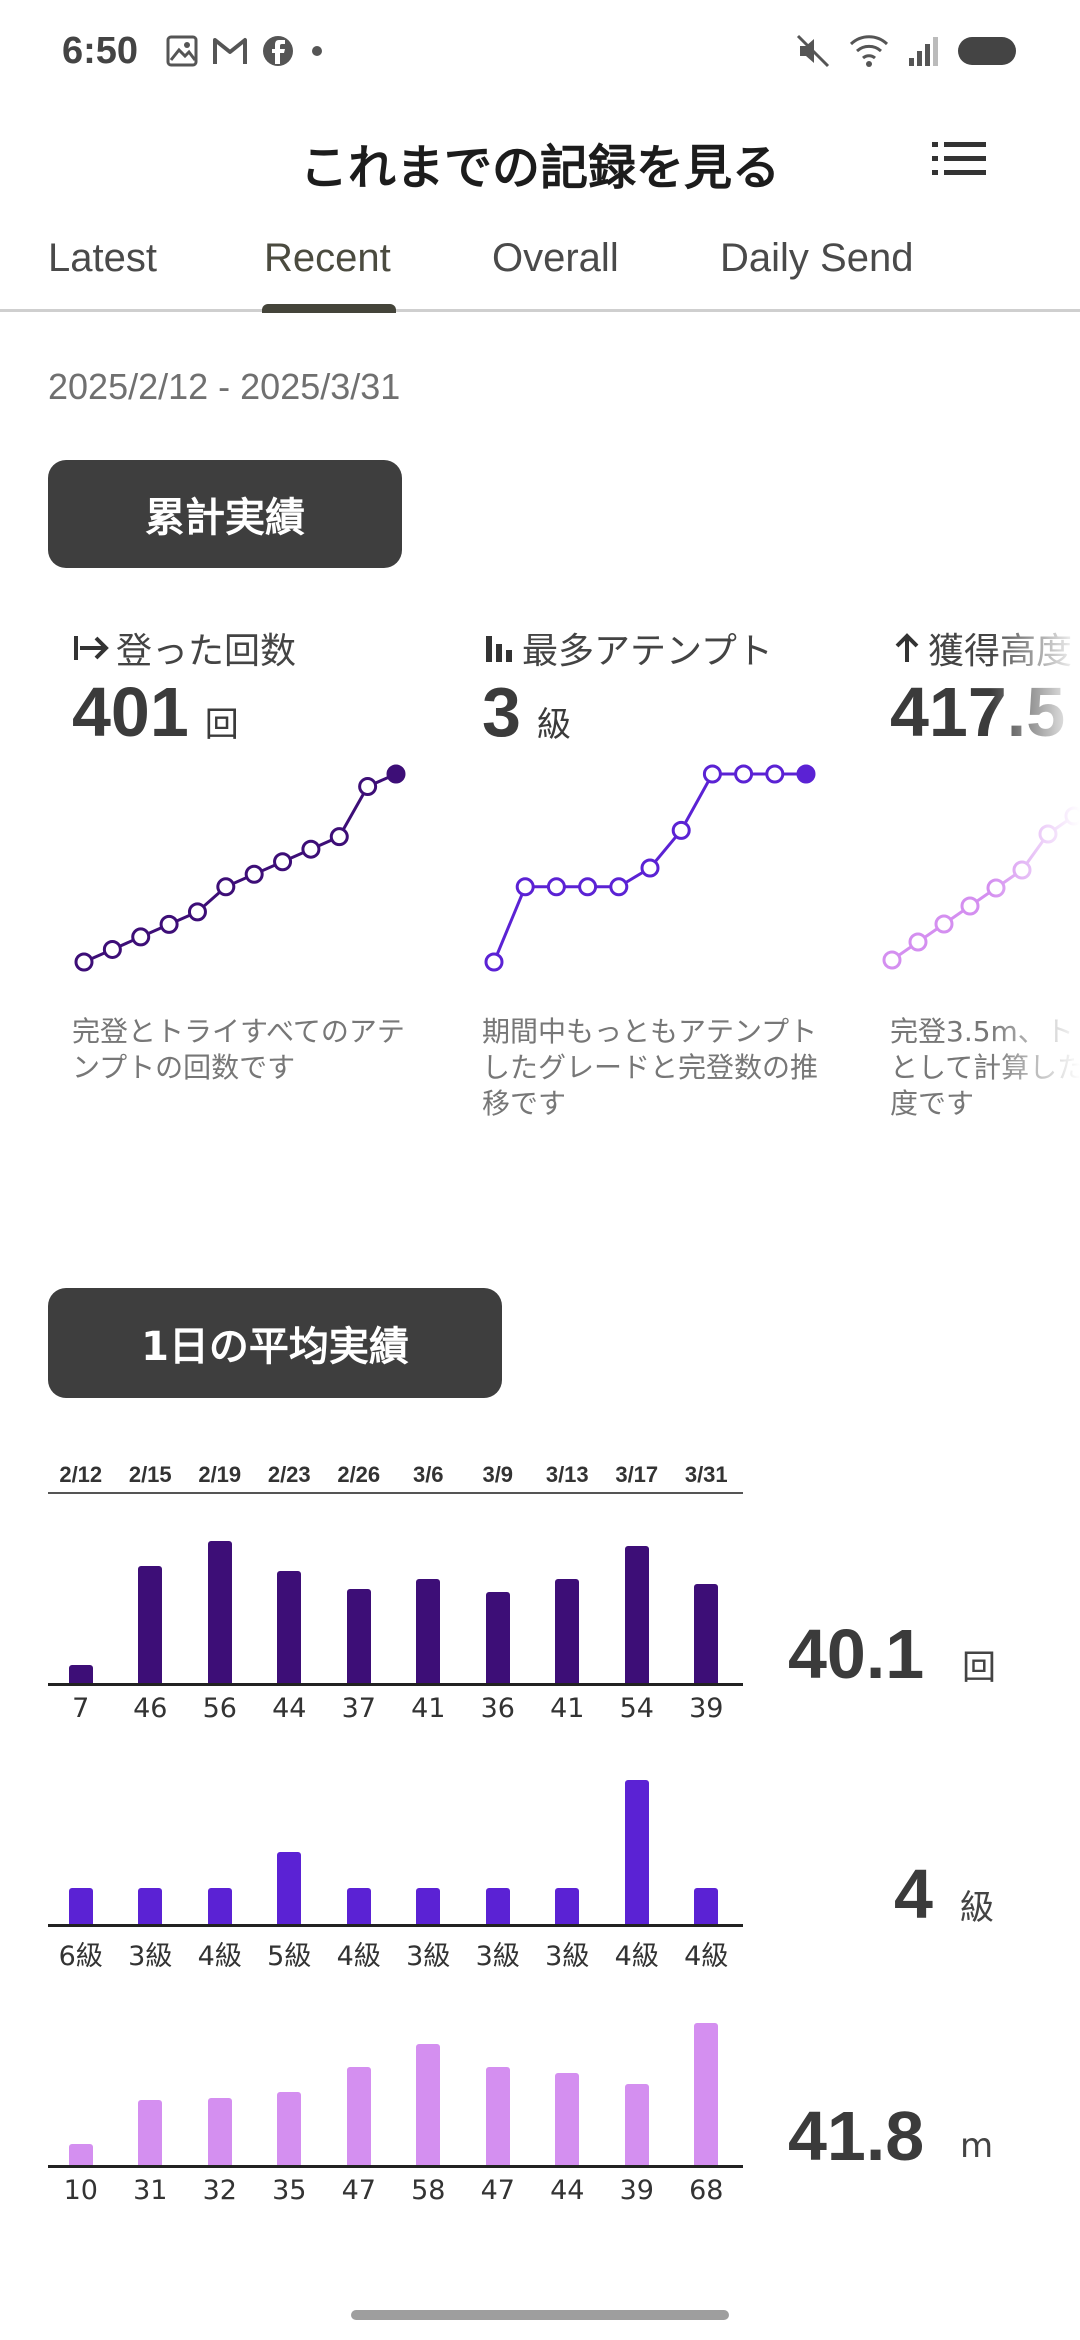 This screenshot has height=2340, width=1080. I want to click on gmail-icon, so click(230, 51).